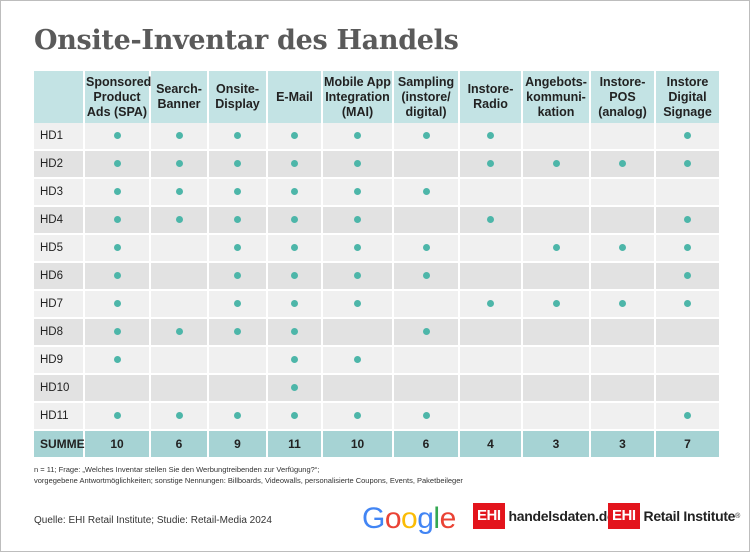  I want to click on table-row: HD8, so click(376, 332).